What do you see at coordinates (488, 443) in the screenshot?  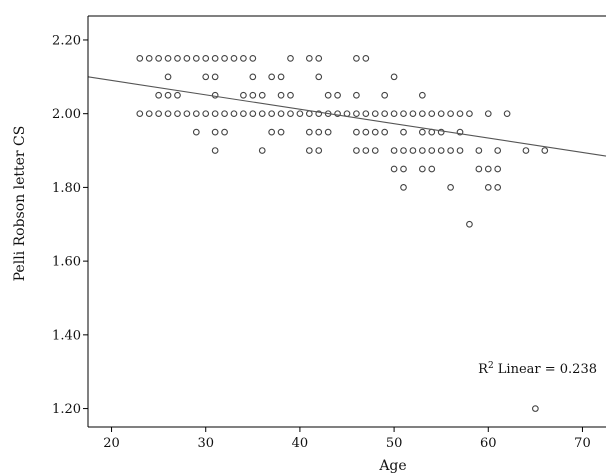 I see `x-tick-label: 60` at bounding box center [488, 443].